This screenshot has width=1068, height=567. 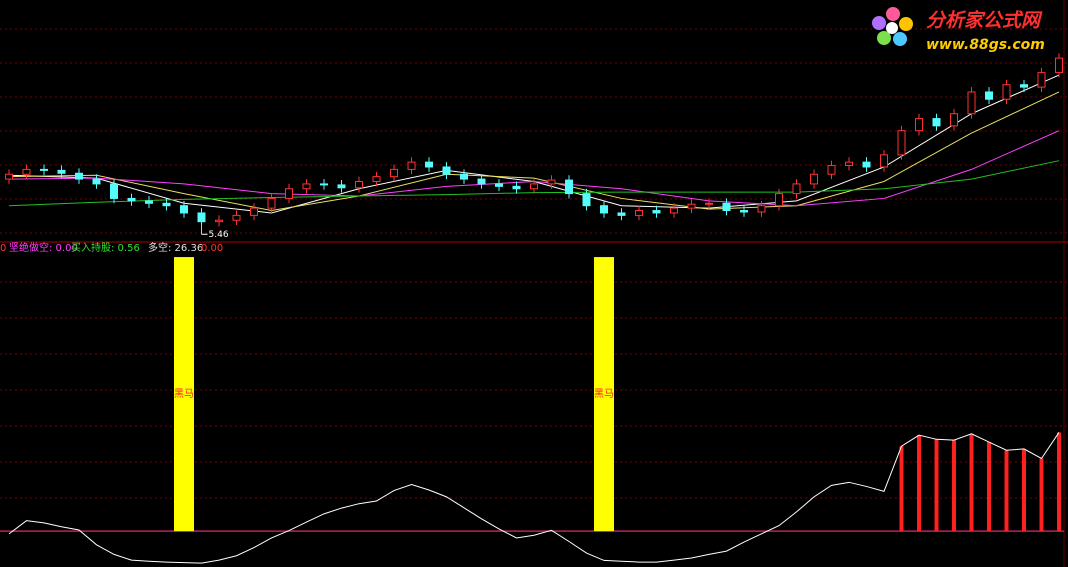 What do you see at coordinates (43, 247) in the screenshot?
I see `legend-item: 坚绝做空: 0.00` at bounding box center [43, 247].